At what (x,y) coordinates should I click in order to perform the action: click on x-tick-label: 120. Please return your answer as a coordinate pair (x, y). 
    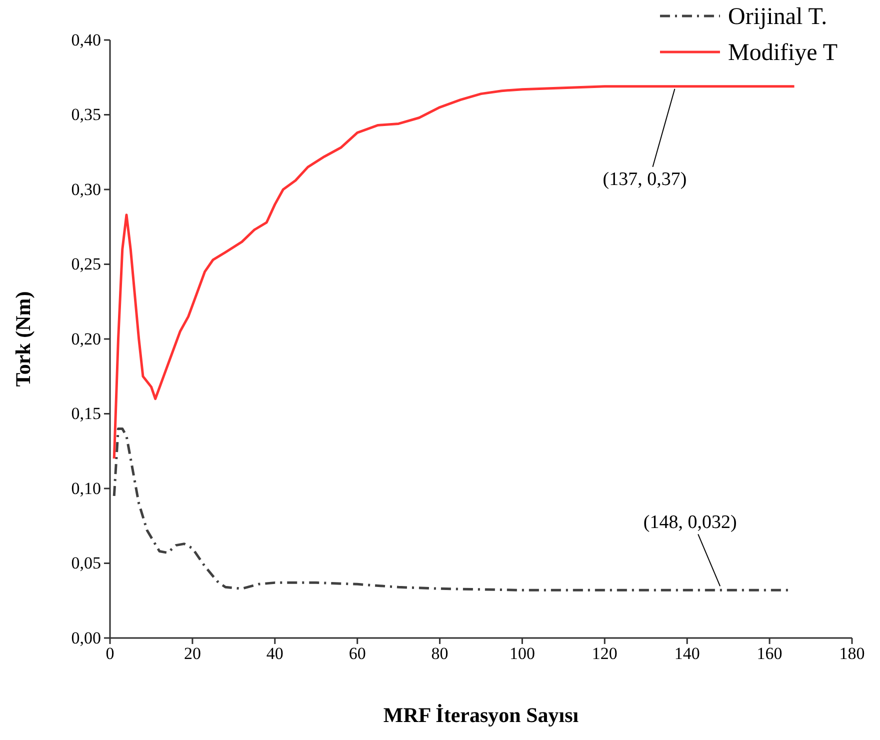
    Looking at the image, I should click on (605, 654).